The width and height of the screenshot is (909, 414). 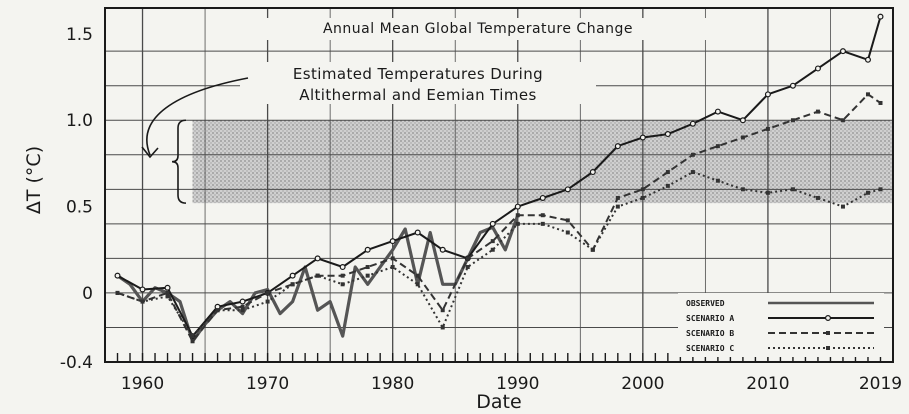 What do you see at coordinates (76, 199) in the screenshot?
I see `y-axis-tick-labels: -0.4 0 0.5 1.0 1.5` at bounding box center [76, 199].